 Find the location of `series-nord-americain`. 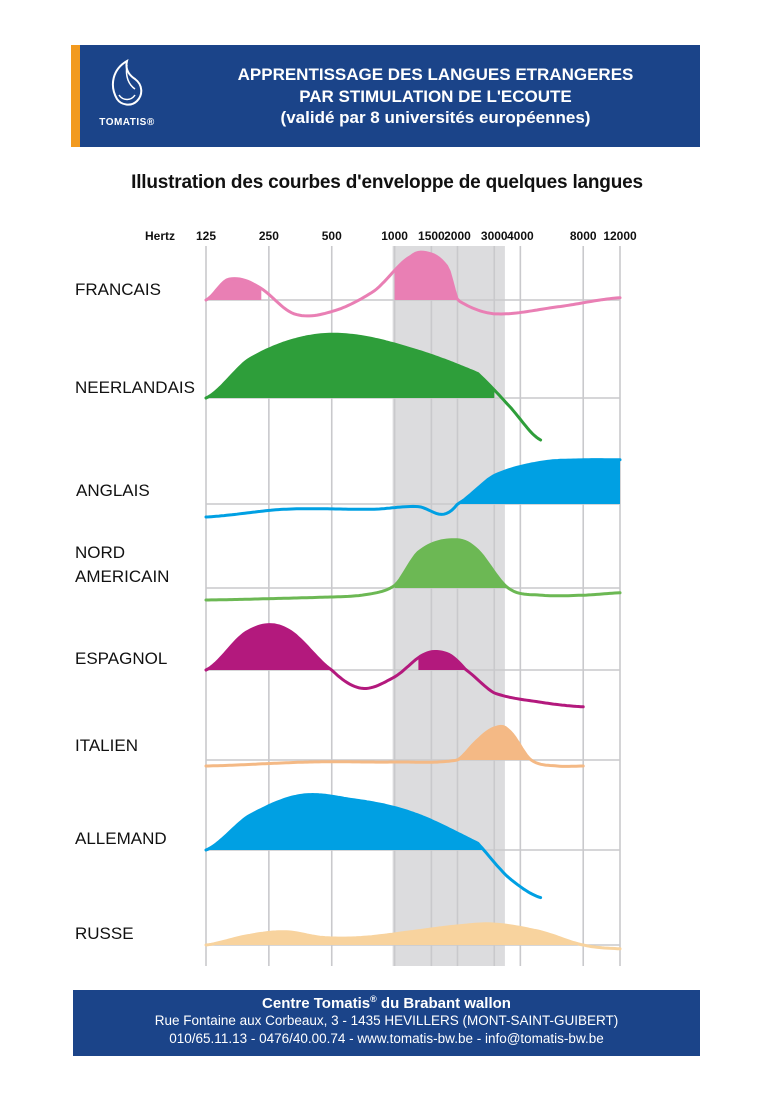

series-nord-americain is located at coordinates (413, 570).